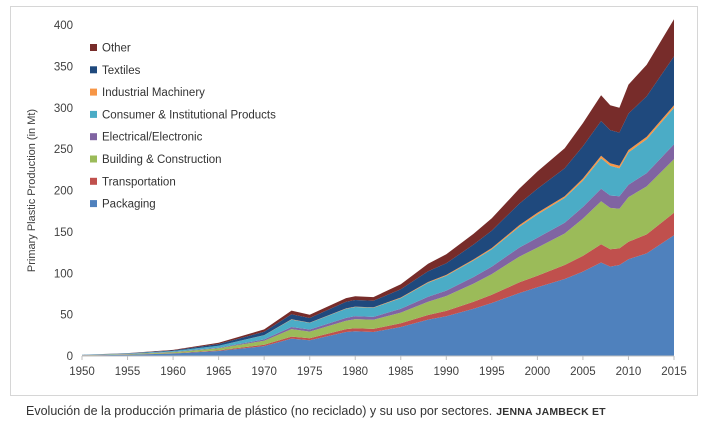 This screenshot has height=425, width=709. I want to click on x-tick-label: 1995, so click(492, 372).